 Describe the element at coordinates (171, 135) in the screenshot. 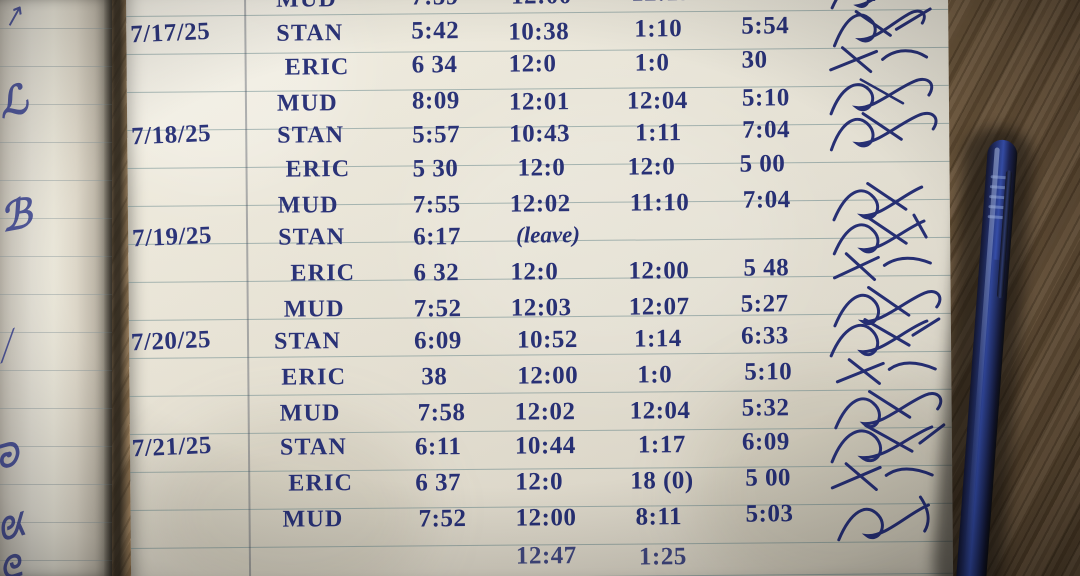

I see `ledger-date: 7/18/25` at that location.